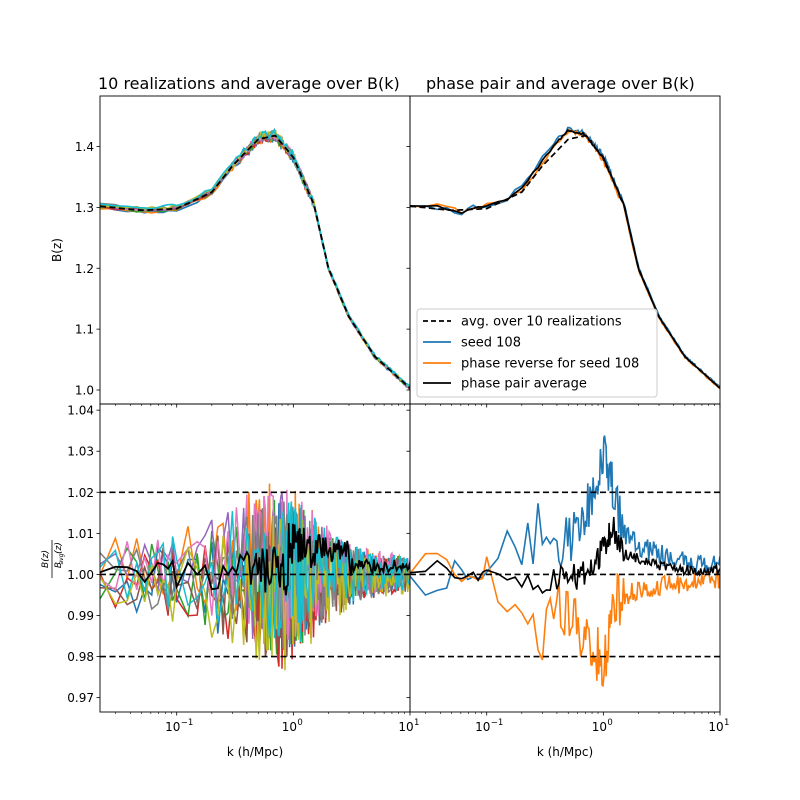  What do you see at coordinates (550, 364) in the screenshot?
I see `legend-label-reverse: phase reverse for seed 108` at bounding box center [550, 364].